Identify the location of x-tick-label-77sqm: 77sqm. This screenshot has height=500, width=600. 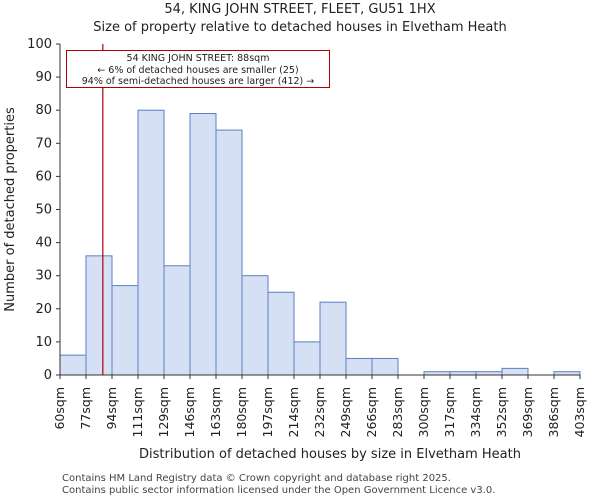
(85, 408).